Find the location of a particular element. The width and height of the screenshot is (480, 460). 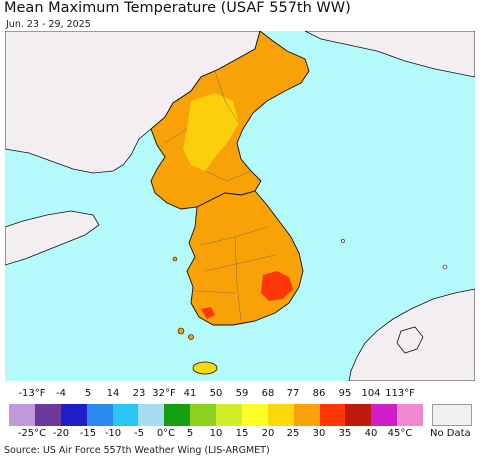

legend-f-label: 5 is located at coordinates (88, 393).